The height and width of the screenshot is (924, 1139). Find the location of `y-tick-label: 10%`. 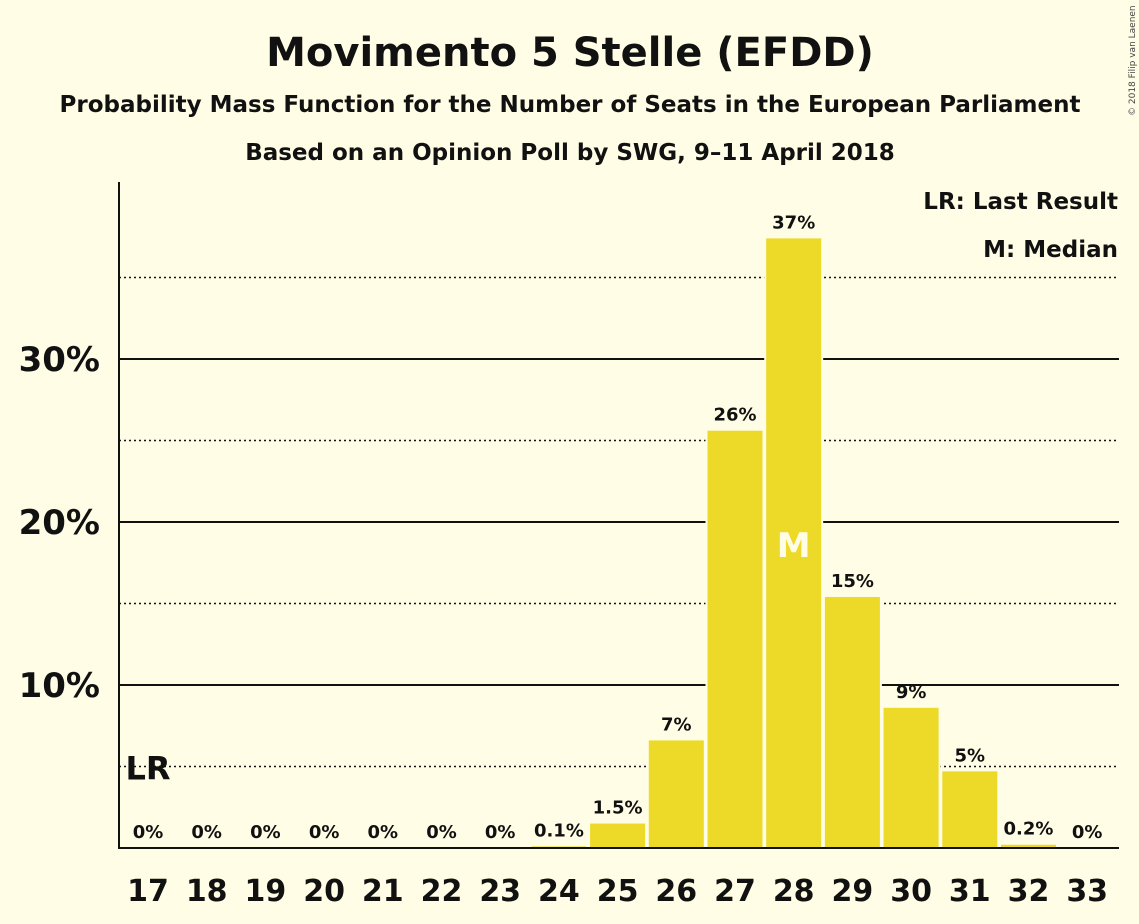

y-tick-label: 10% is located at coordinates (59, 686).